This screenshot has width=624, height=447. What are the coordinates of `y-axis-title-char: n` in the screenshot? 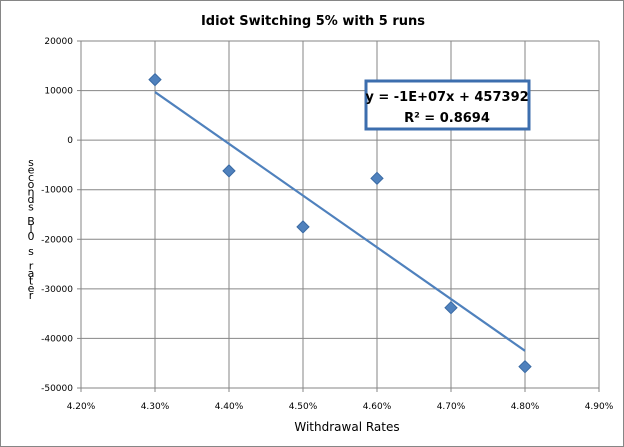 It's located at (31, 192).